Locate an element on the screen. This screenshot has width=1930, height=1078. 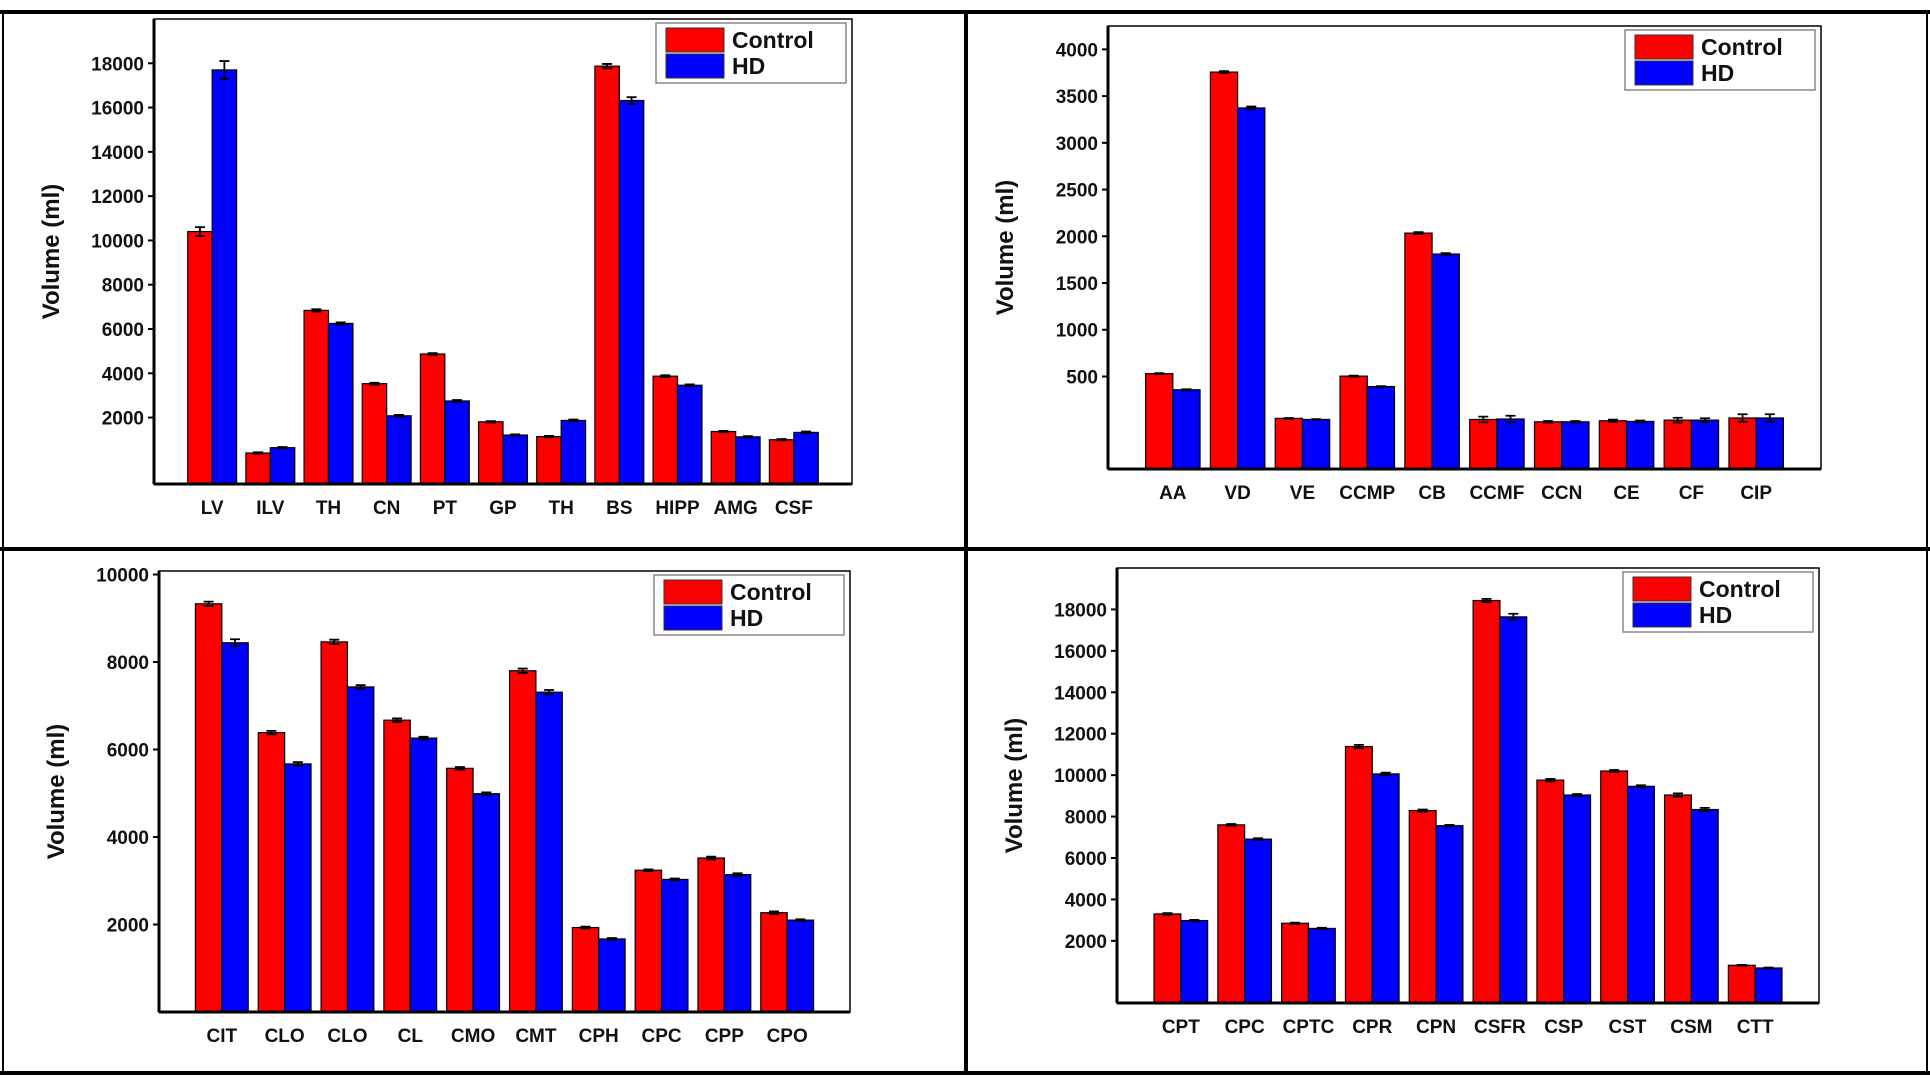
x-tick-label: CPR is located at coordinates (1372, 1027).